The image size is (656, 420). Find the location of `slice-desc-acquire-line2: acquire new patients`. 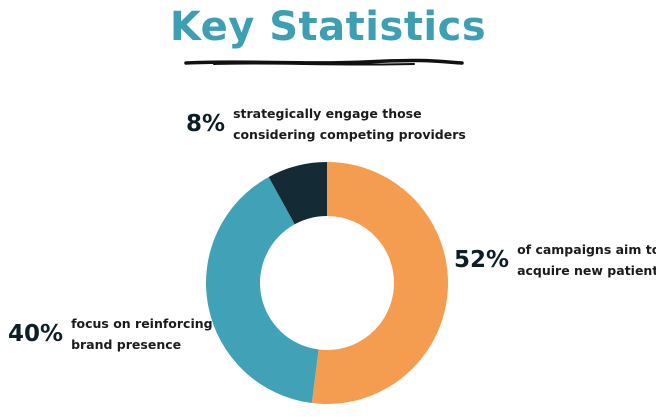

slice-desc-acquire-line2: acquire new patients is located at coordinates (586, 270).